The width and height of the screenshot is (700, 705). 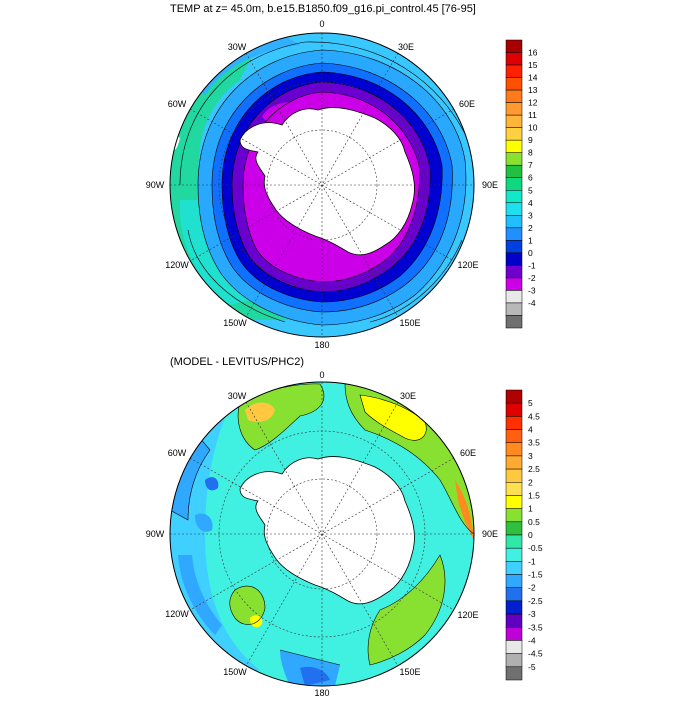 I want to click on temp-colorbar-label: 15, so click(x=533, y=65).